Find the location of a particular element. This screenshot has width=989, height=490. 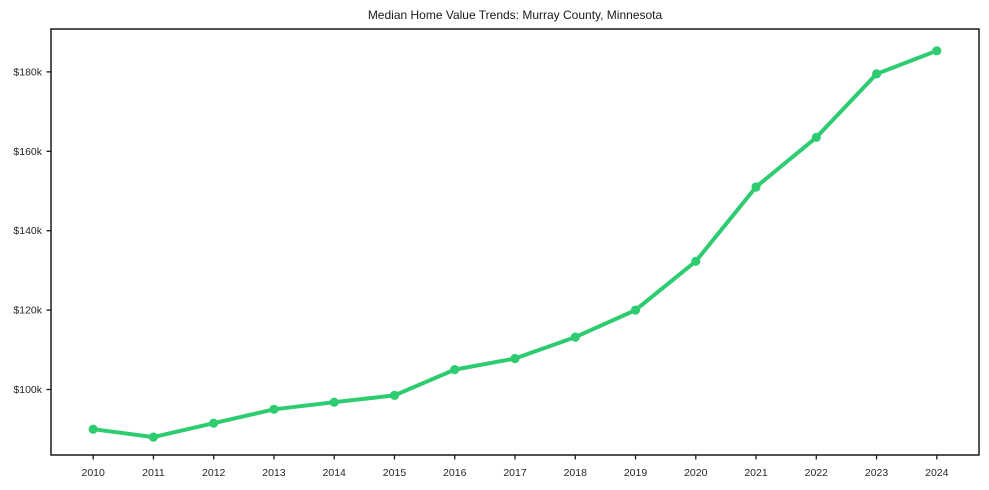

data-point-2017 is located at coordinates (515, 358).